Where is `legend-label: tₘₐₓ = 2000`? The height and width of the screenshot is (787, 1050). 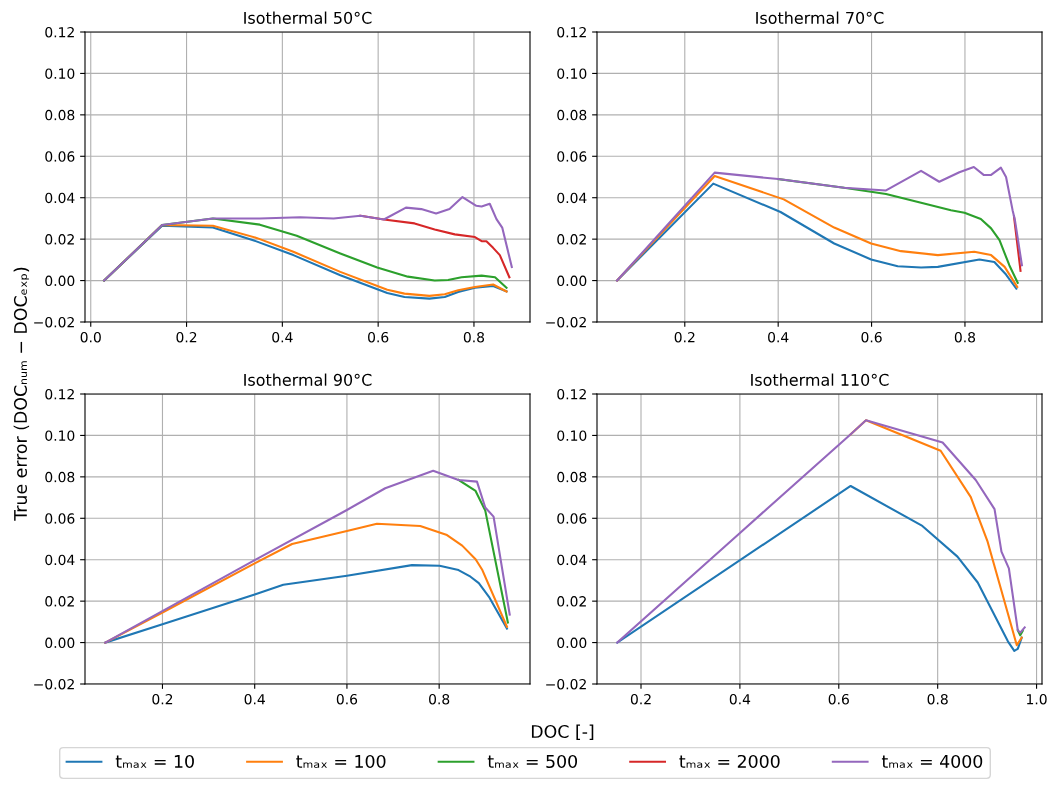
legend-label: tₘₐₓ = 2000 is located at coordinates (729, 761).